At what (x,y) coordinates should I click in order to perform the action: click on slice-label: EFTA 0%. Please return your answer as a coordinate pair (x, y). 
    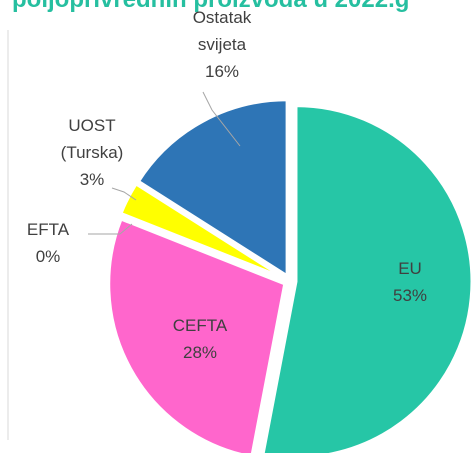
    Looking at the image, I should click on (48, 243).